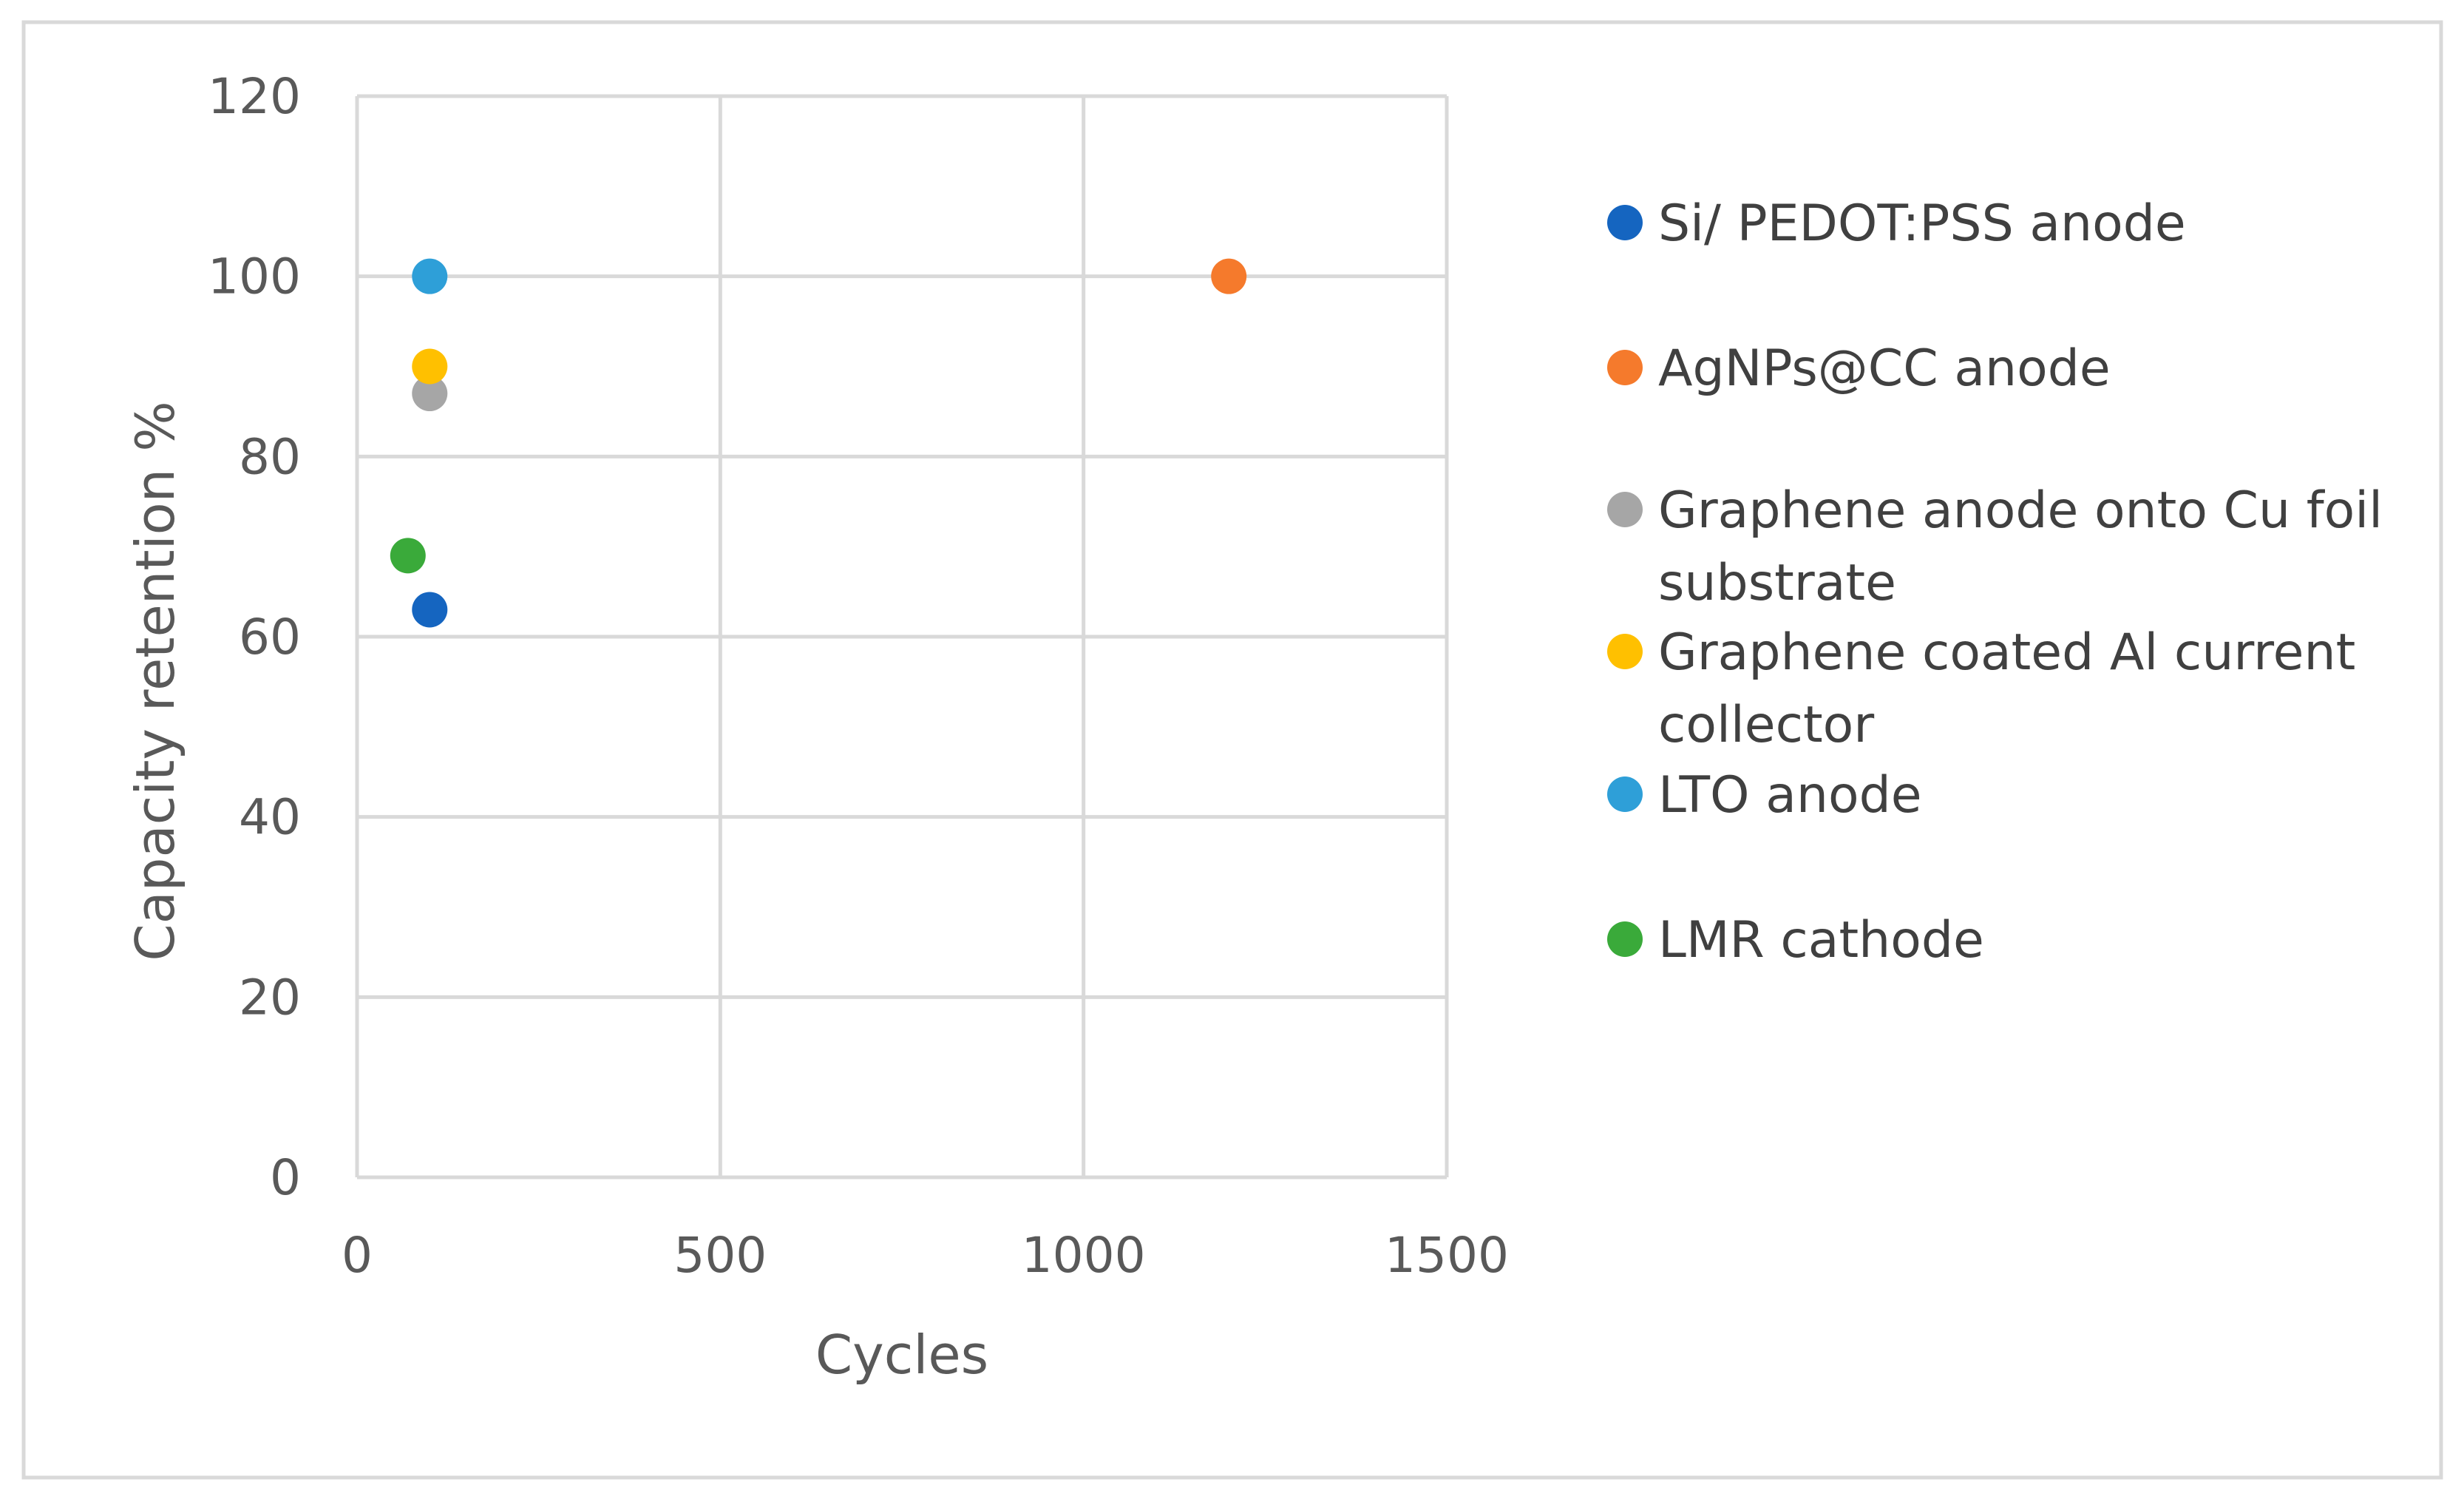  I want to click on legend-label: Si/ PEDOT:PSS anode, so click(1922, 224).